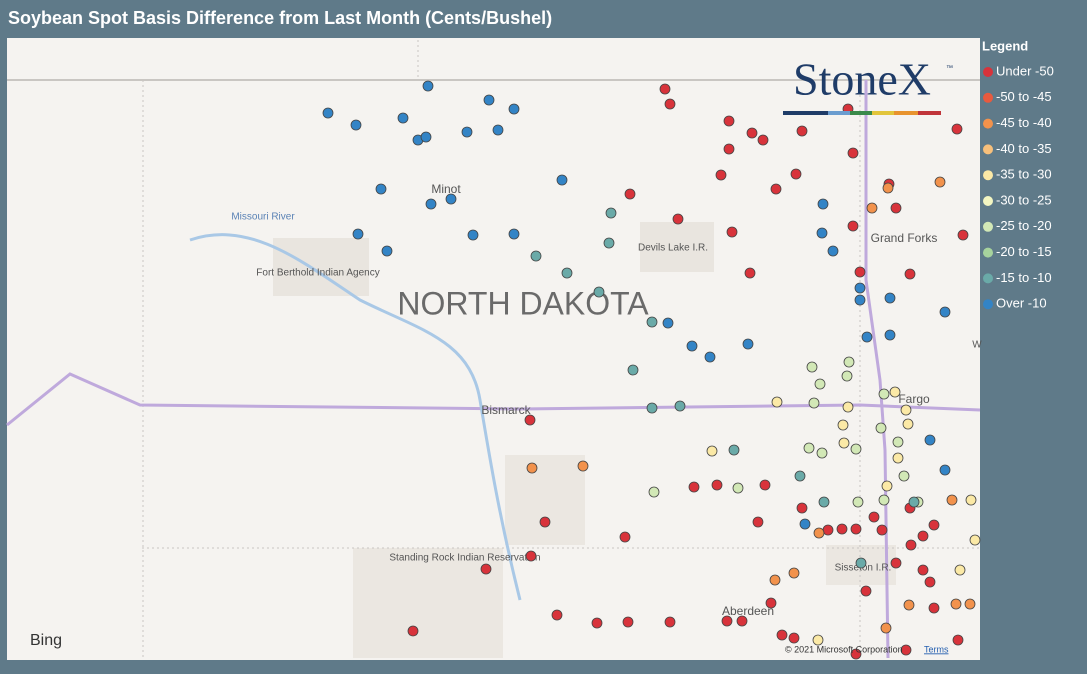  What do you see at coordinates (1021, 303) in the screenshot?
I see `legend-label: Over -10` at bounding box center [1021, 303].